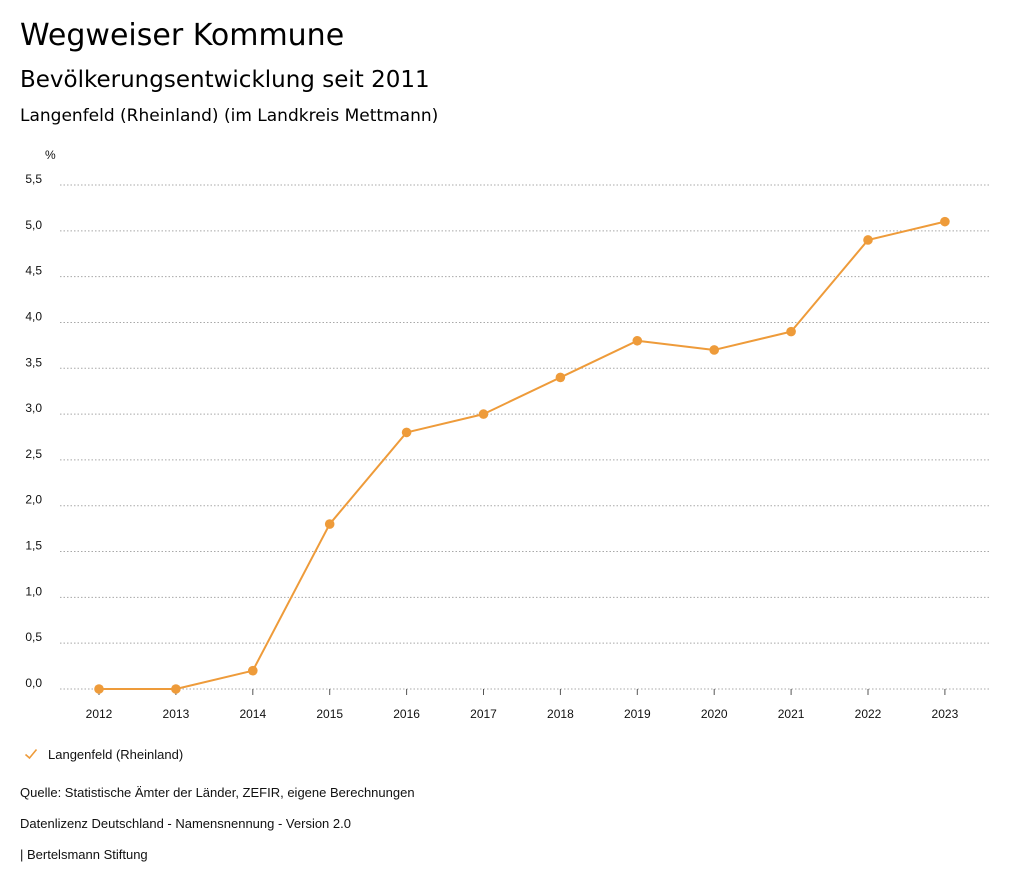  What do you see at coordinates (99, 714) in the screenshot?
I see `x-tick-label: 2012` at bounding box center [99, 714].